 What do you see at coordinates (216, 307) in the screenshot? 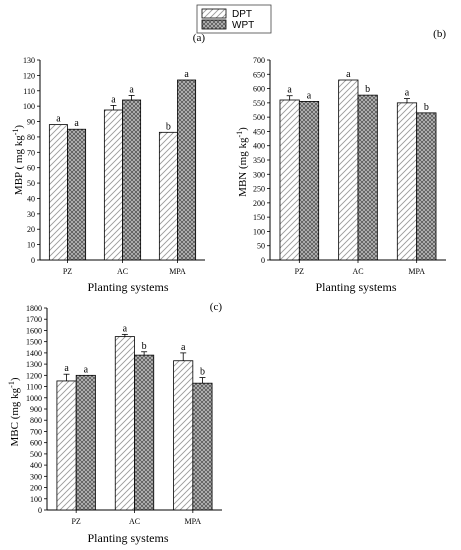
I see `panel-label-c: (c)` at bounding box center [216, 307].